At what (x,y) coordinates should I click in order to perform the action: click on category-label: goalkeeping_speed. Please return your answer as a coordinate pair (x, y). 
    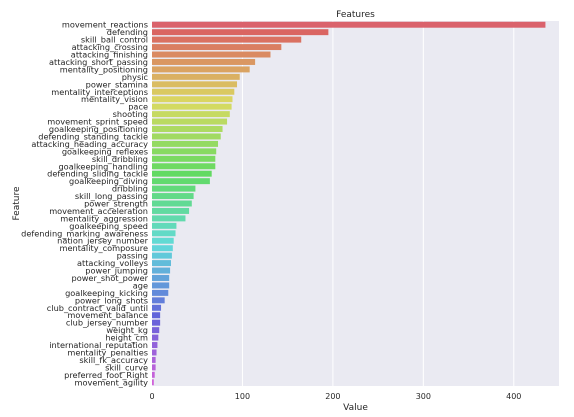
    Looking at the image, I should click on (108, 226).